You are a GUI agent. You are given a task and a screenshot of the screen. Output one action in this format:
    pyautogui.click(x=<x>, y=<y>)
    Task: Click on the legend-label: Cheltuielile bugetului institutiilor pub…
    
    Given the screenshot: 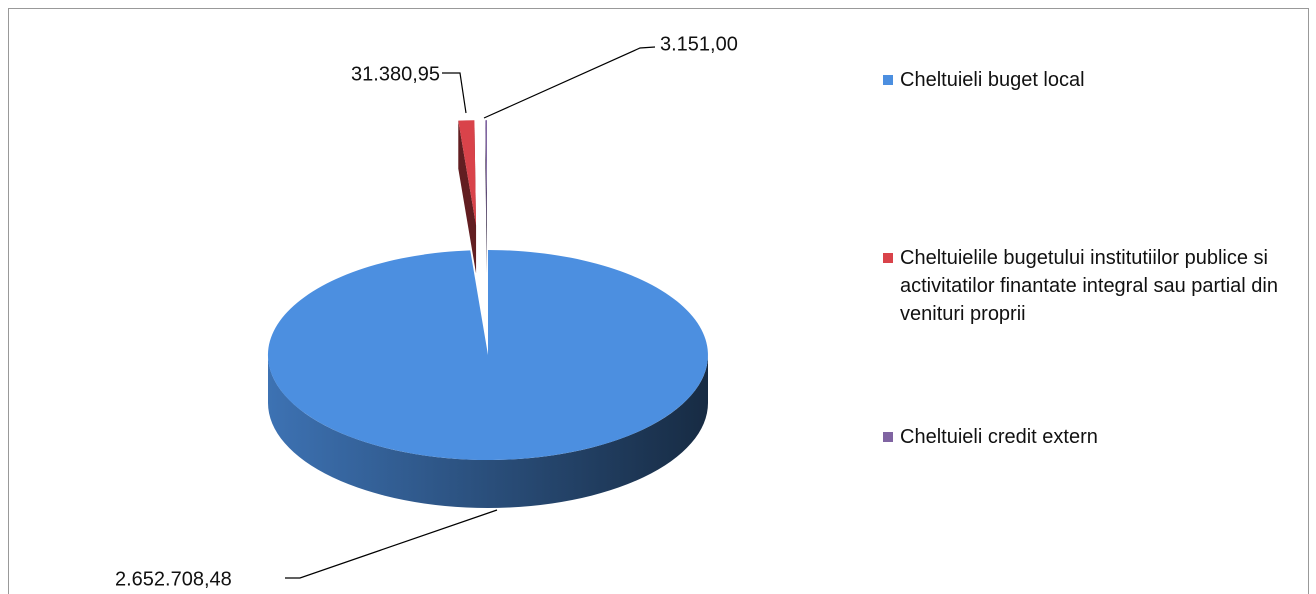 What is the action you would take?
    pyautogui.click(x=1089, y=286)
    